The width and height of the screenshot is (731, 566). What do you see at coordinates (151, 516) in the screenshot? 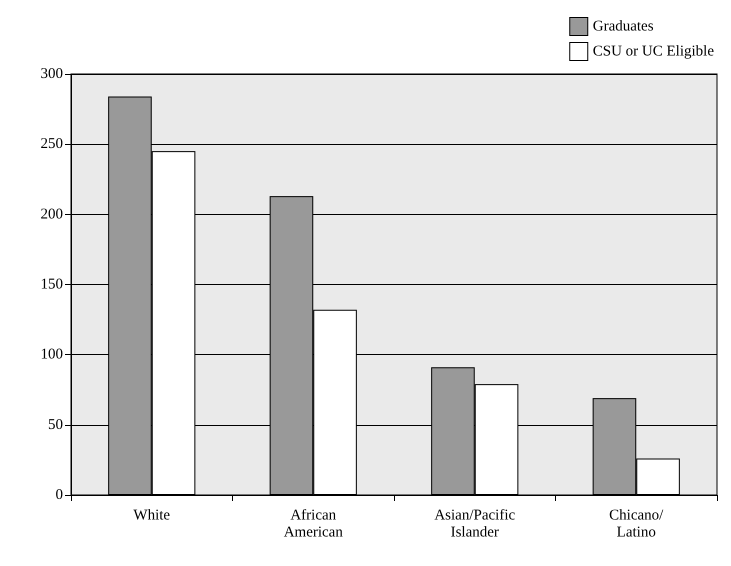
I see `x-tick-label: White` at bounding box center [151, 516].